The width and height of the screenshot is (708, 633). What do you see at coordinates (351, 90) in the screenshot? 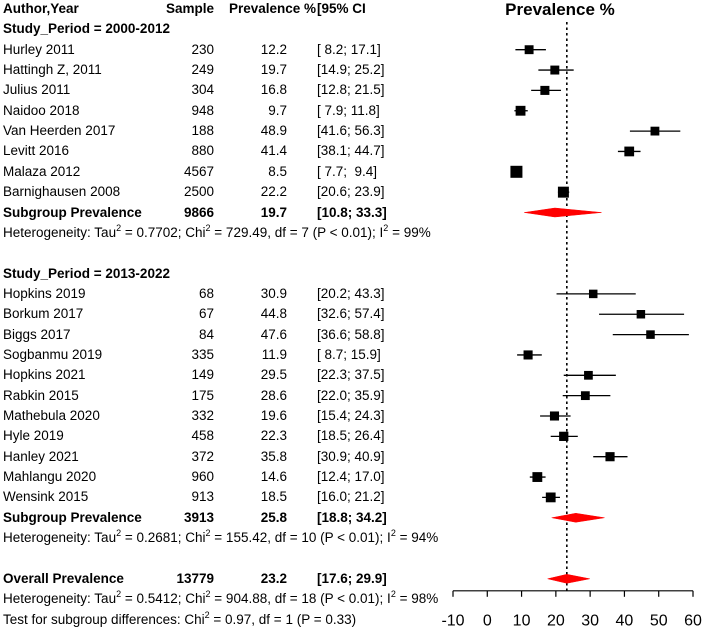
I see `study-ci: [12.8; 21.5]` at bounding box center [351, 90].